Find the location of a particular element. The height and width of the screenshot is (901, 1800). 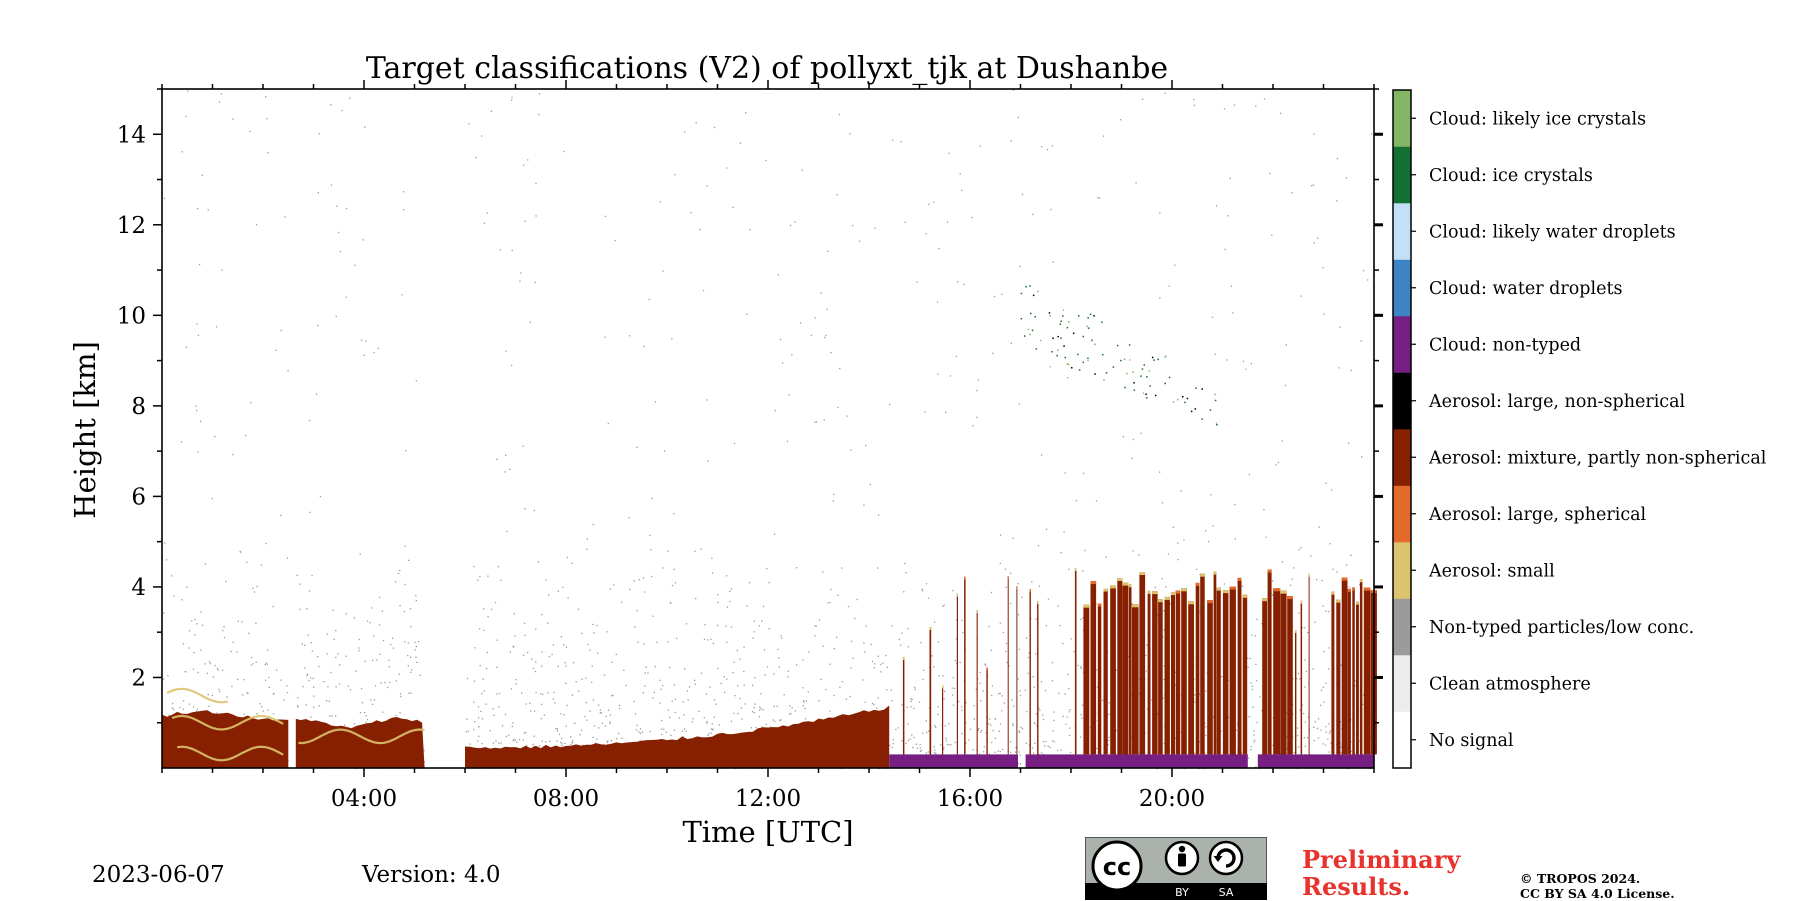

speck-1903 is located at coordinates (717, 625).